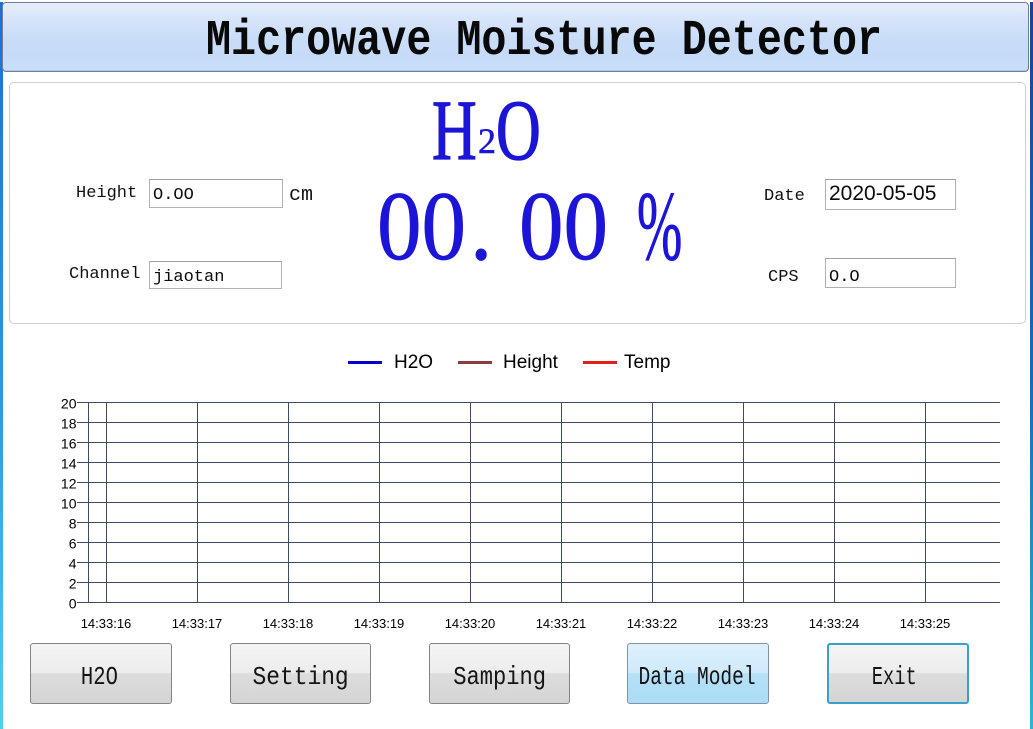 The width and height of the screenshot is (1033, 729). Describe the element at coordinates (470, 623) in the screenshot. I see `svg-text: 14:33:20` at that location.